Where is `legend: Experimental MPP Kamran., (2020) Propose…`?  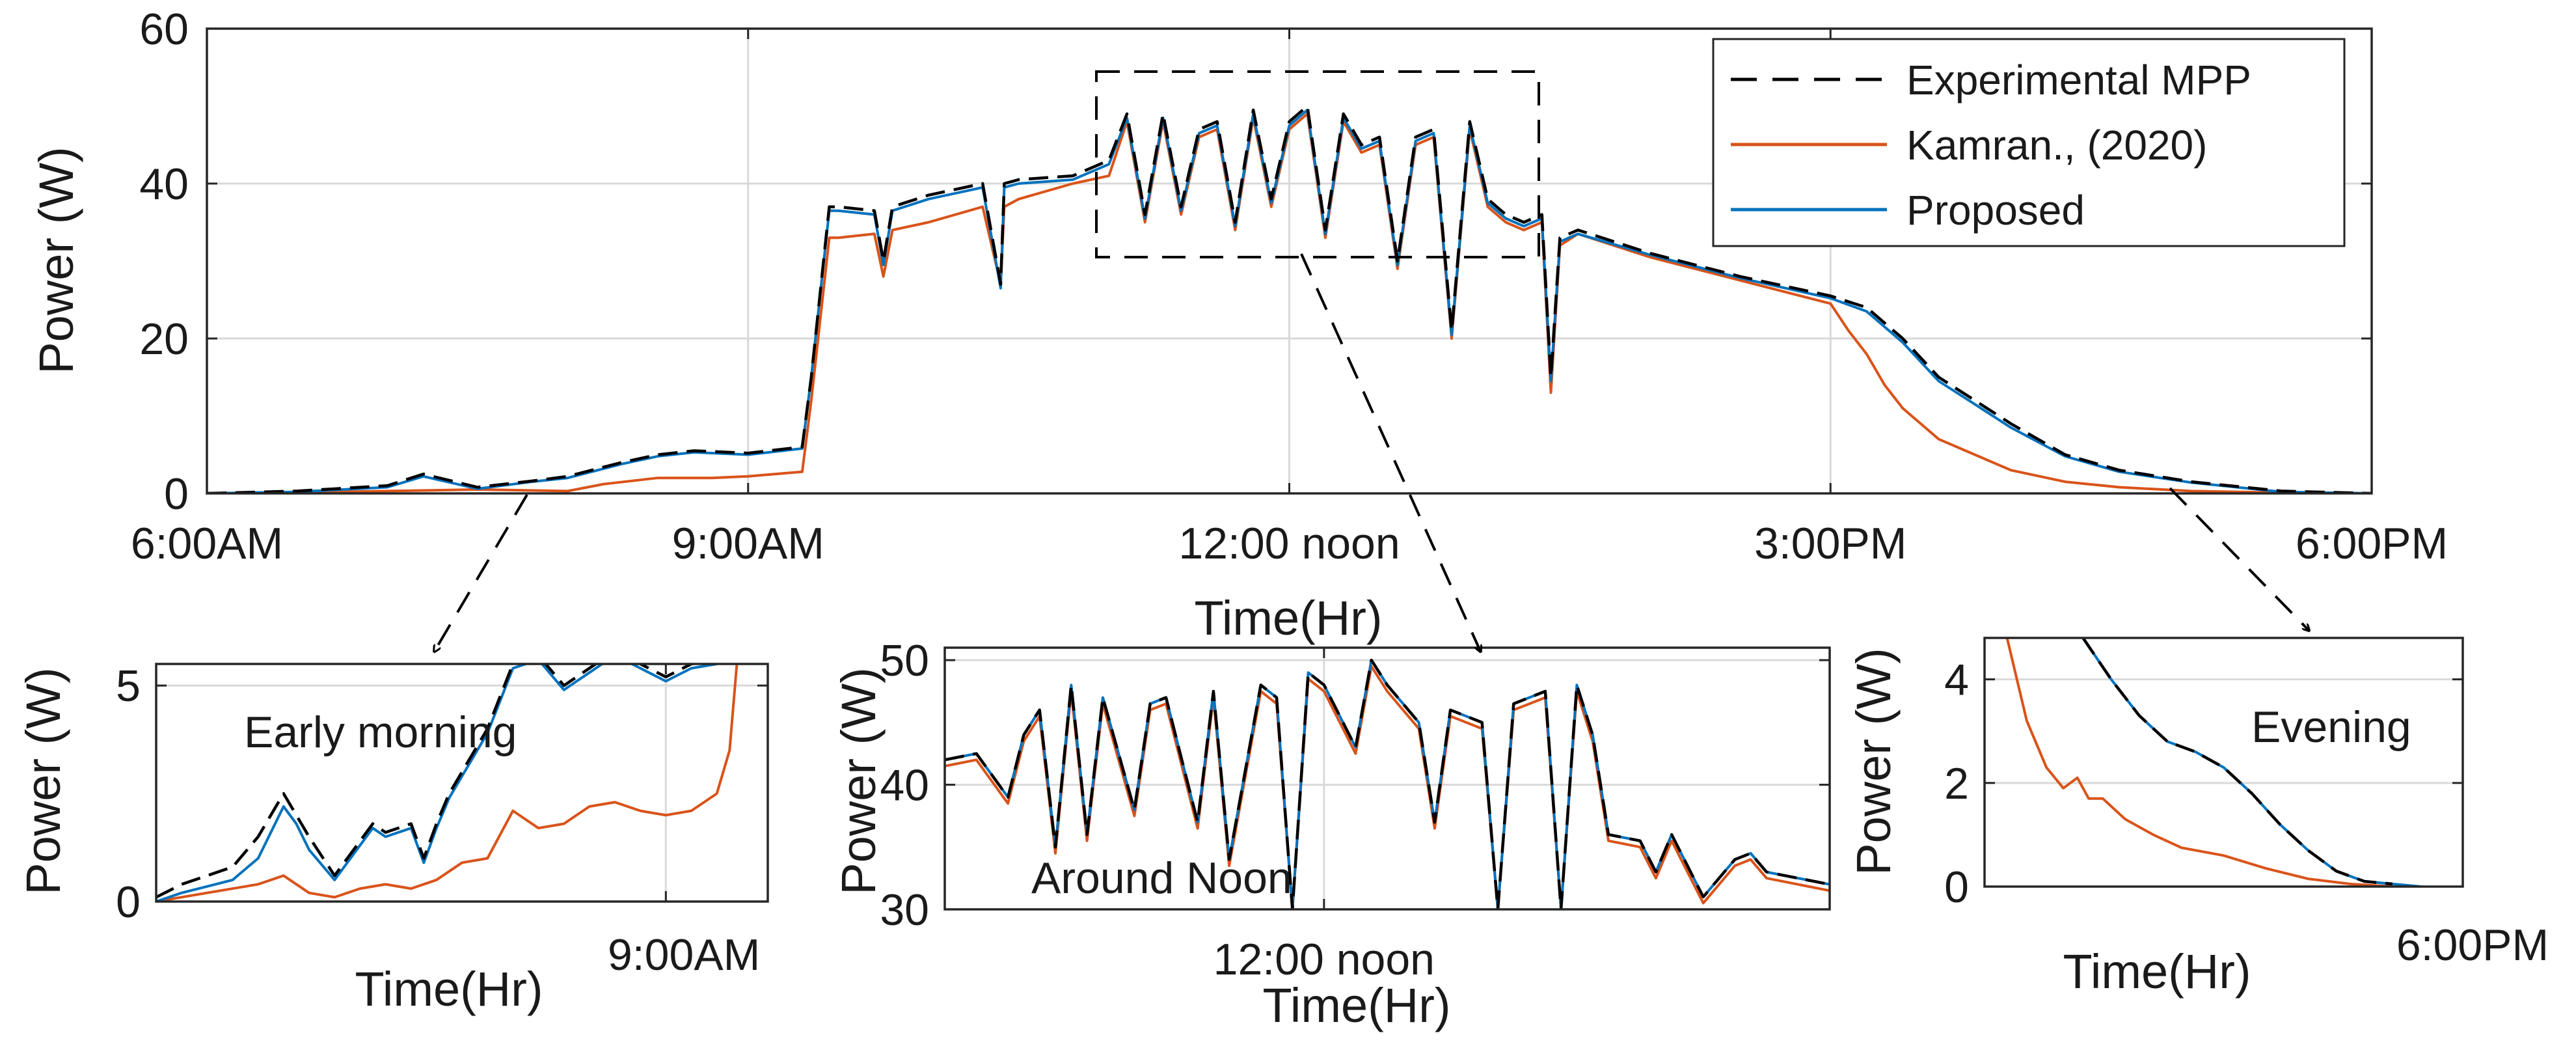 legend: Experimental MPP Kamran., (2020) Propose… is located at coordinates (2029, 142).